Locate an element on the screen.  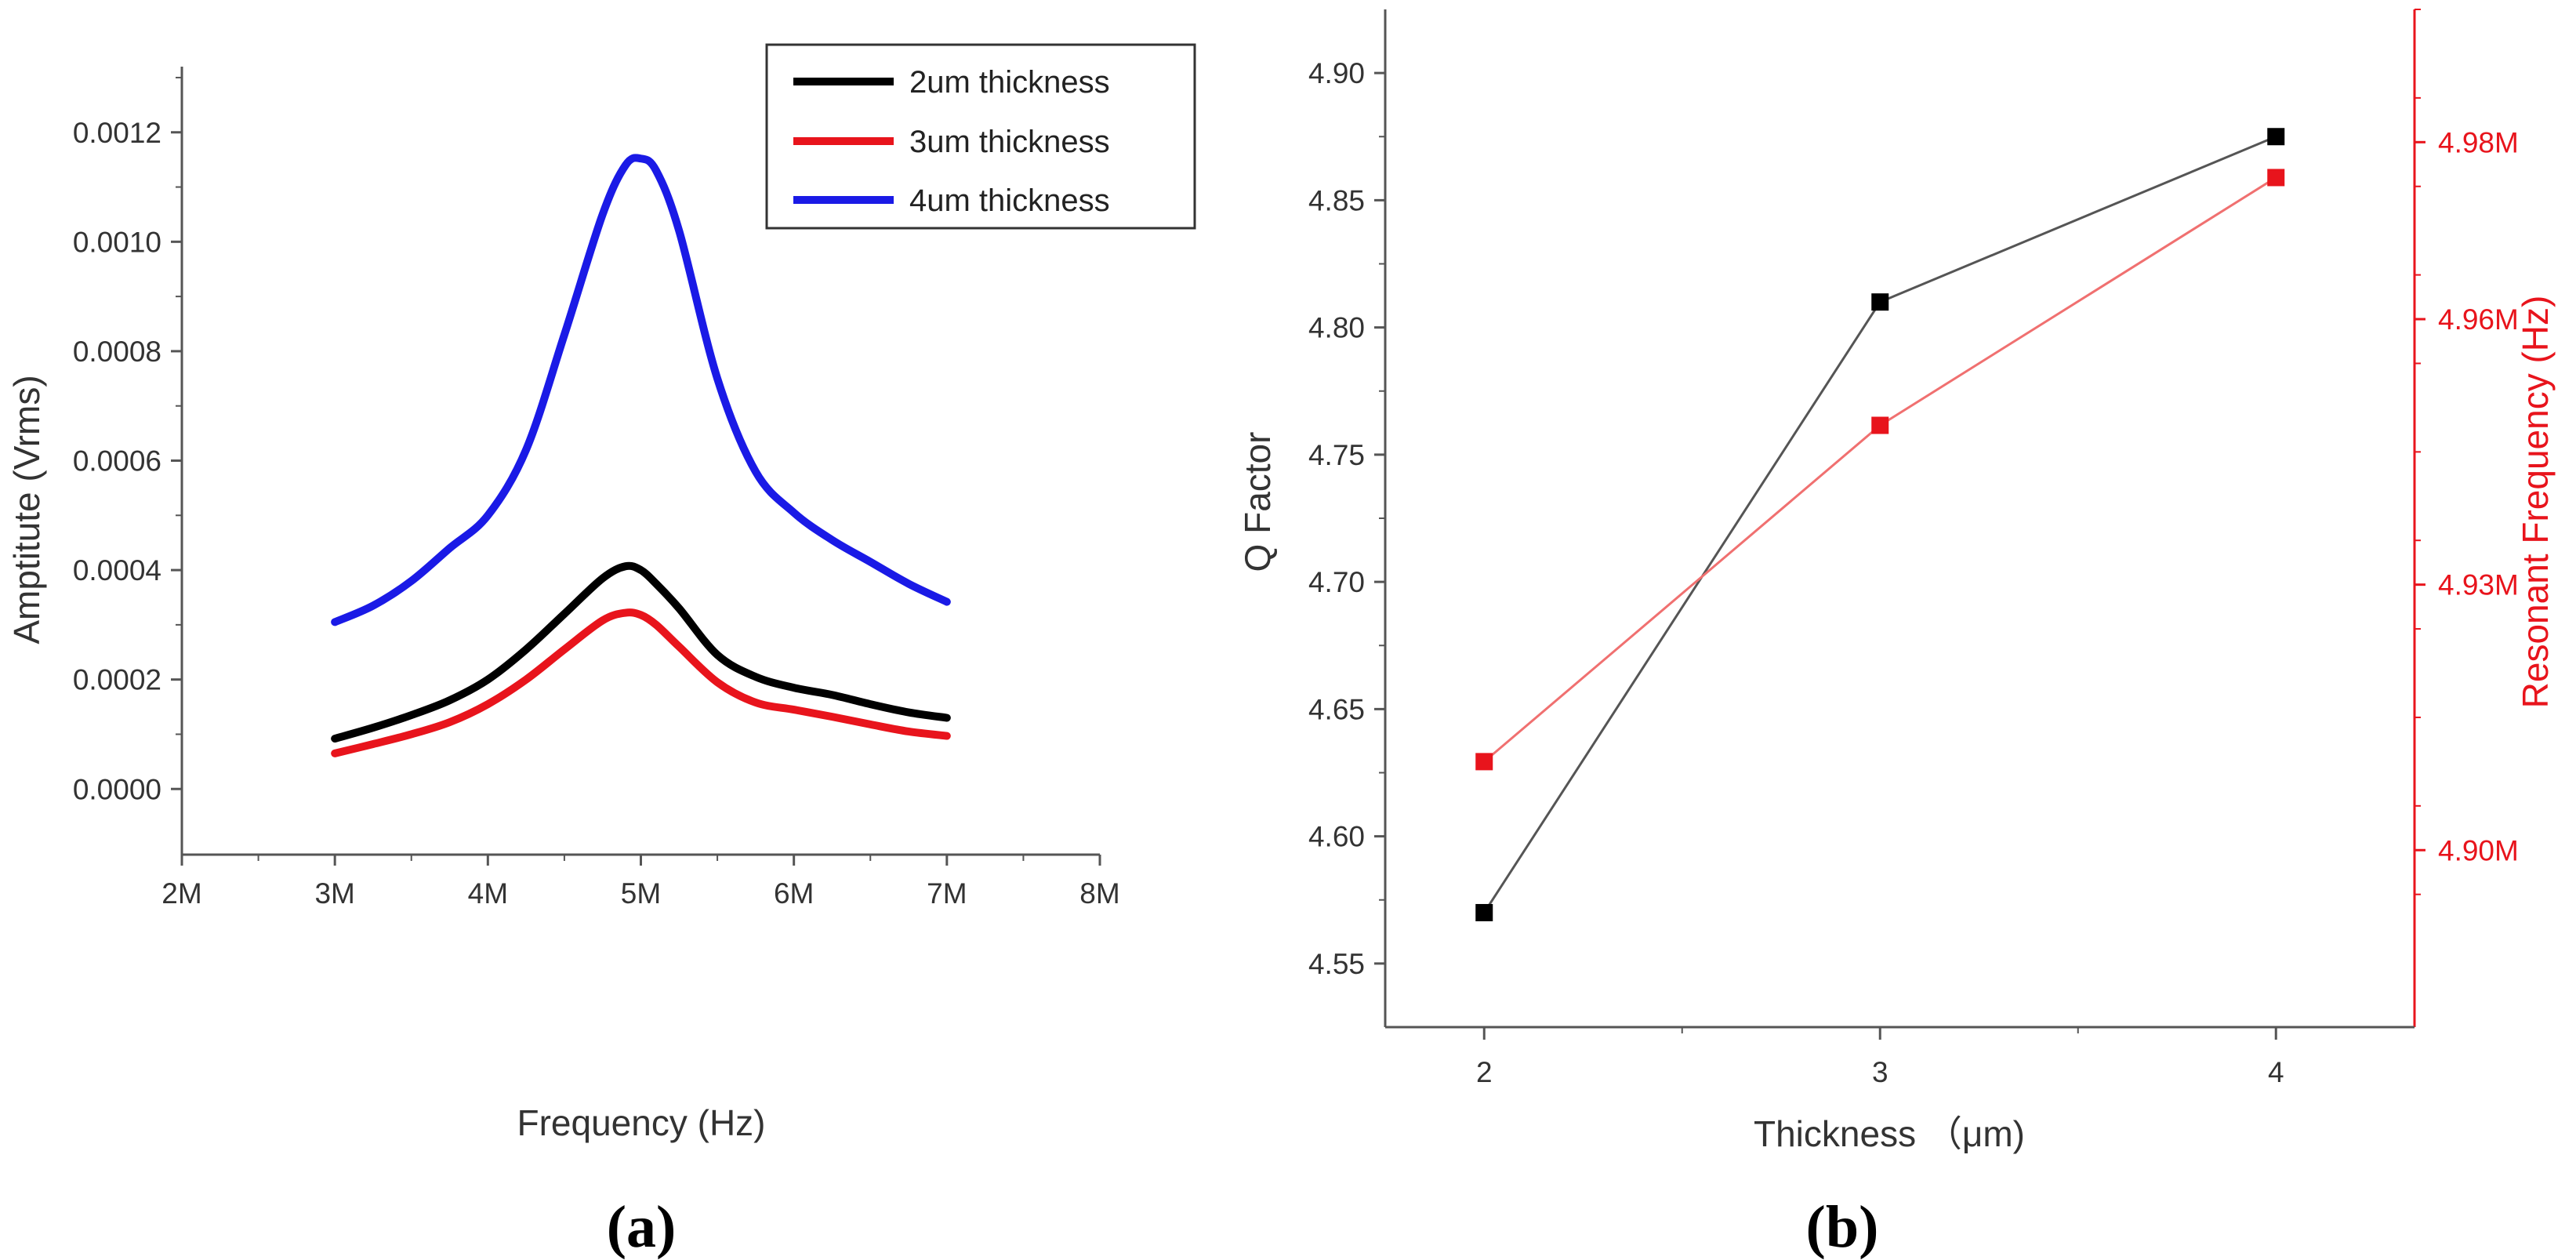
panel-b-label: (b) is located at coordinates (1843, 1227).